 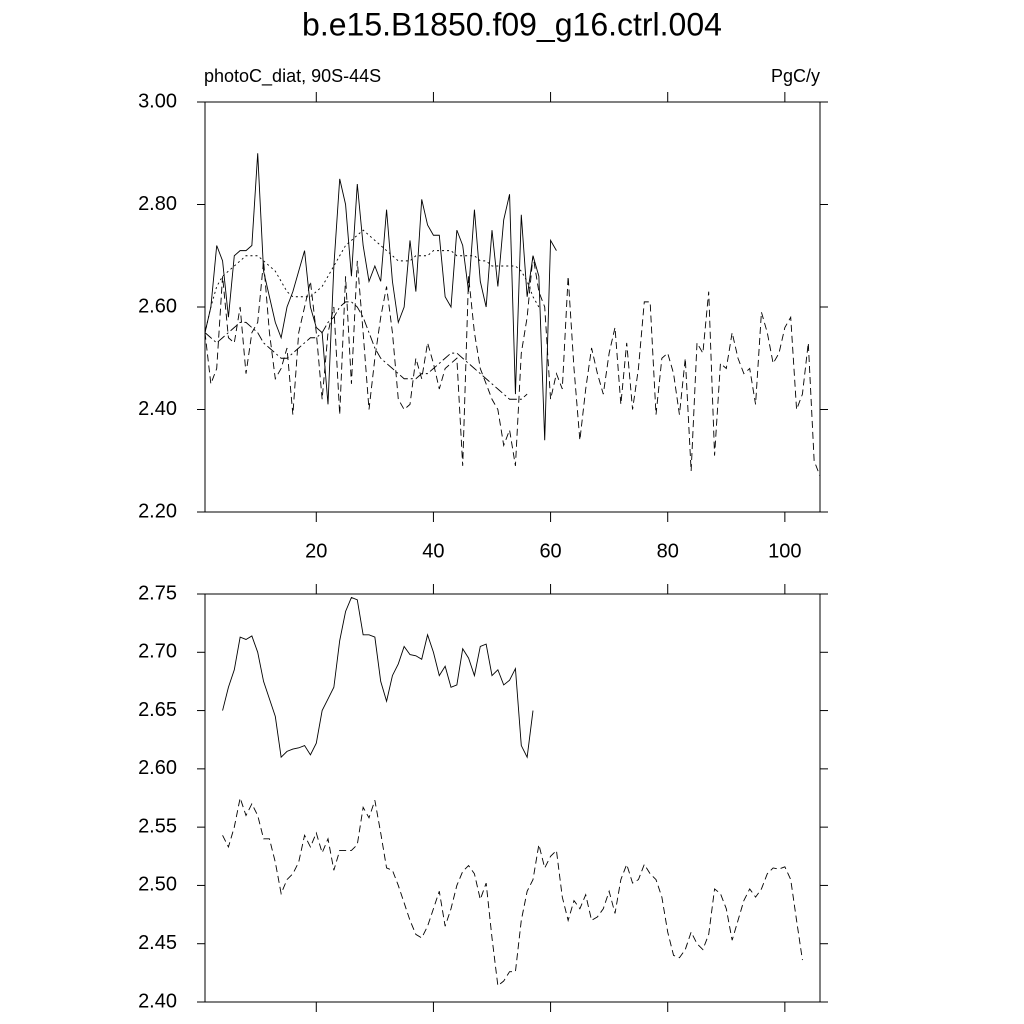 What do you see at coordinates (157, 204) in the screenshot?
I see `y-tick-label: 2.80` at bounding box center [157, 204].